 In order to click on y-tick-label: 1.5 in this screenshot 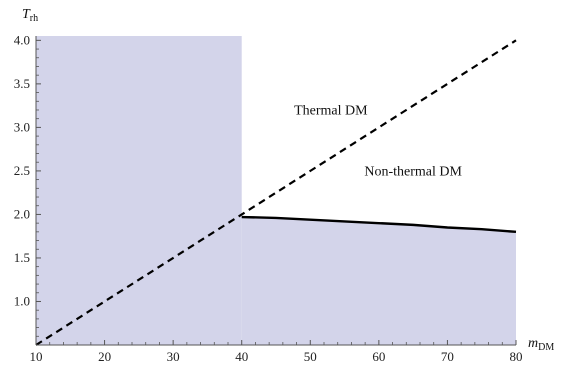, I will do `click(22, 257)`.